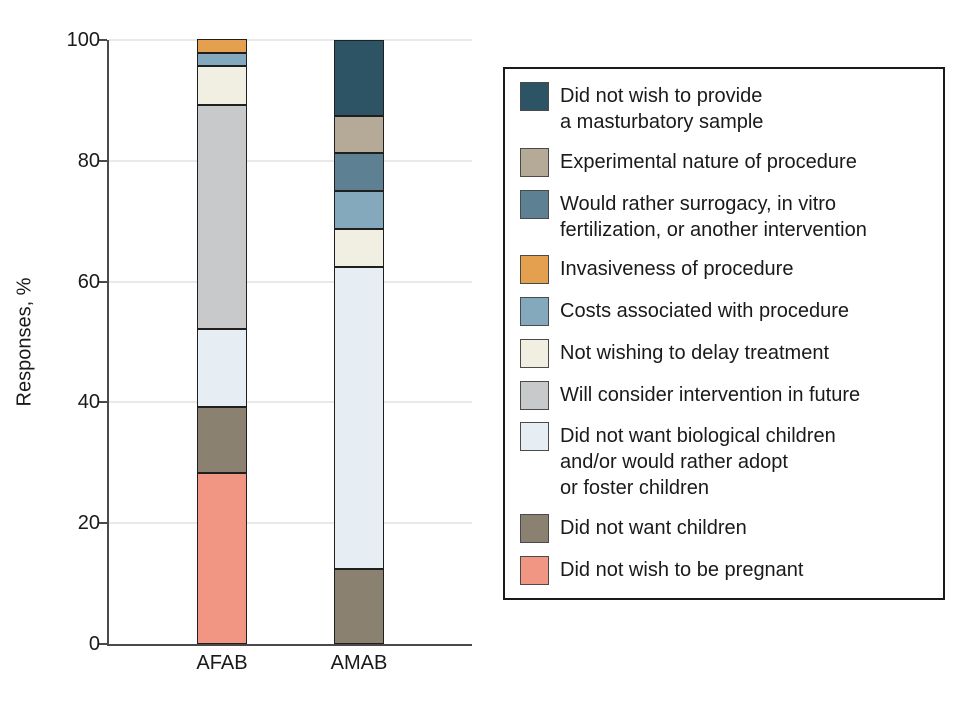 The height and width of the screenshot is (711, 957). I want to click on y-tick-label-40: 40, so click(88, 402).